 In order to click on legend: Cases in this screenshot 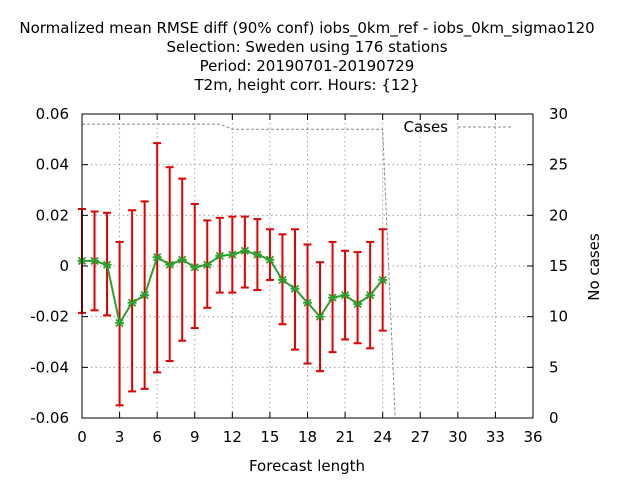, I will do `click(457, 127)`.